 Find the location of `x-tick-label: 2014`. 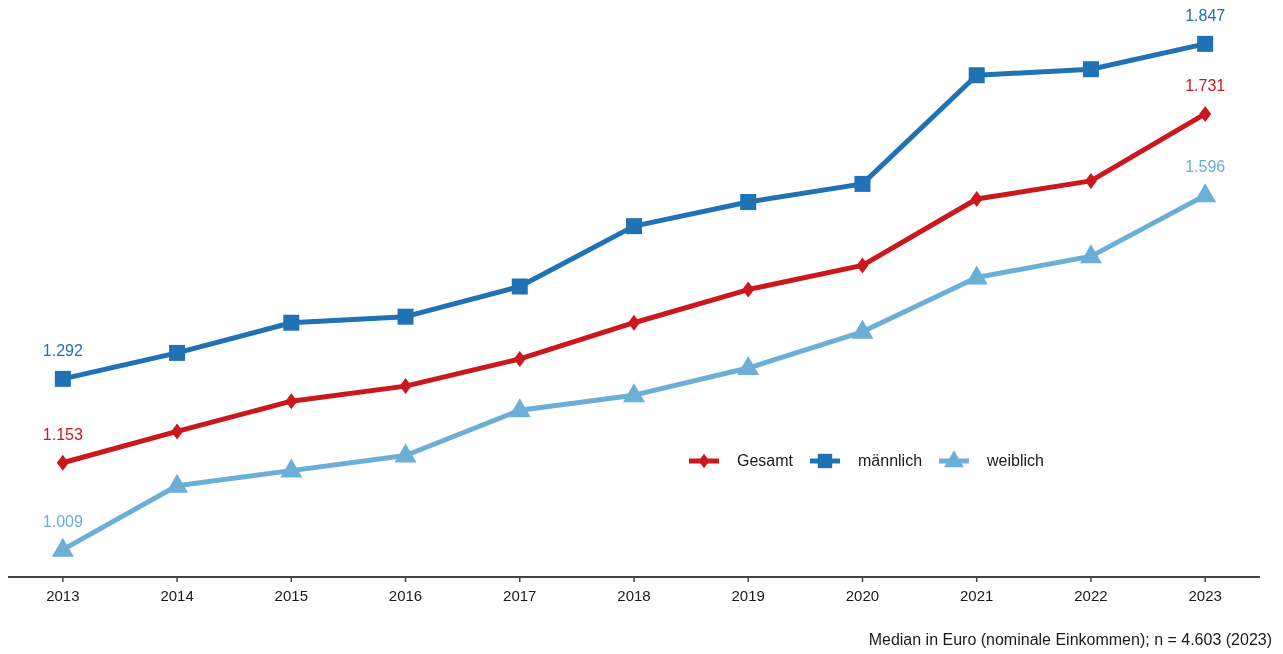

x-tick-label: 2014 is located at coordinates (177, 595).